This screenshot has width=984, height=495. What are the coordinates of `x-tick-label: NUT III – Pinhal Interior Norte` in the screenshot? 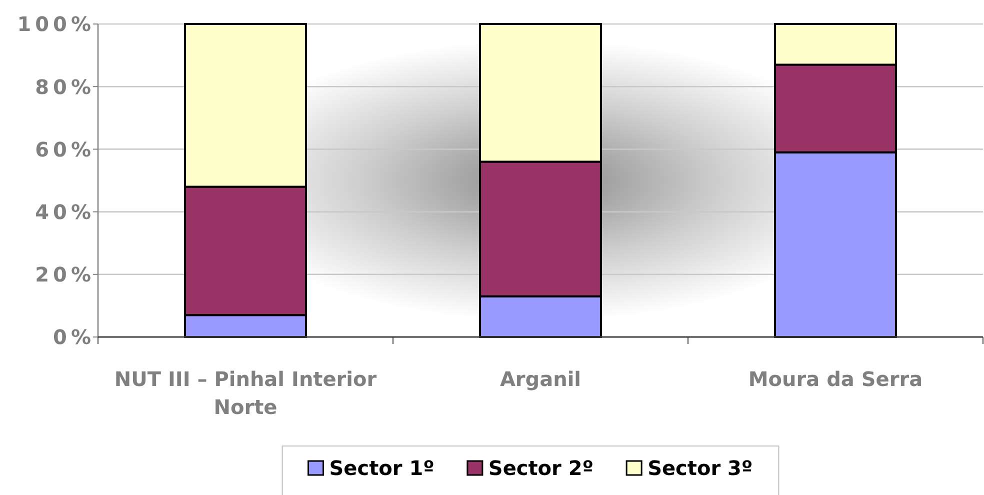 It's located at (245, 393).